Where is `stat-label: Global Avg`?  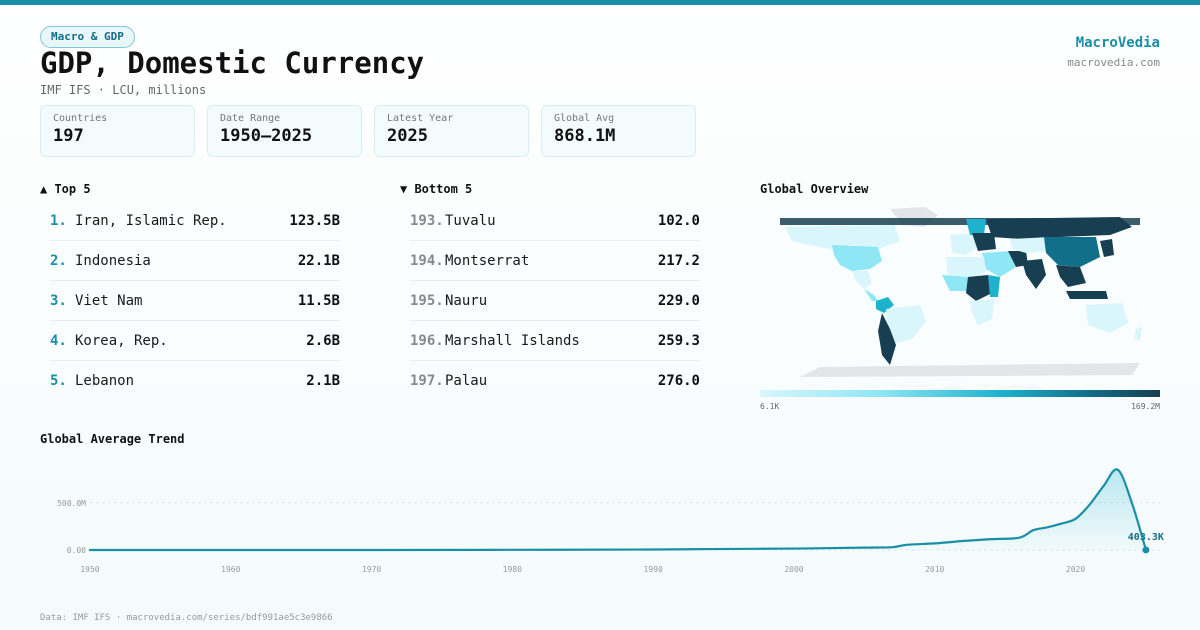
stat-label: Global Avg is located at coordinates (584, 118).